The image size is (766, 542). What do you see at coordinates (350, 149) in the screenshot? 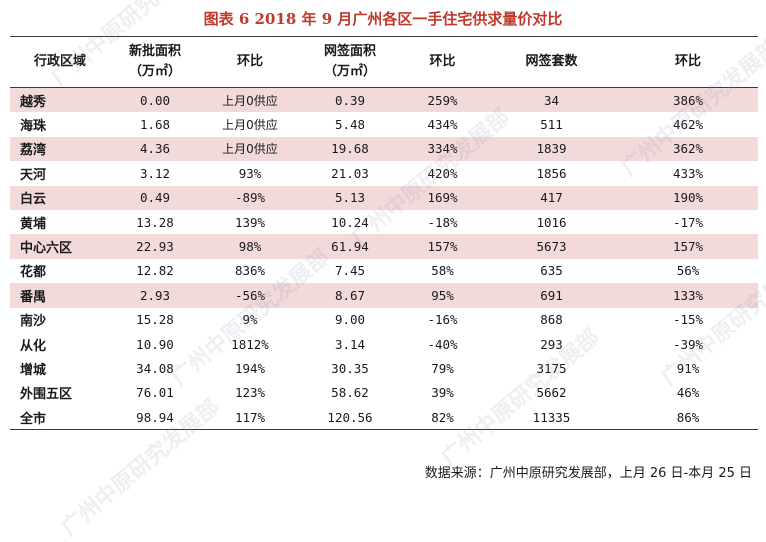
I see `cell-signed: 19.68` at bounding box center [350, 149].